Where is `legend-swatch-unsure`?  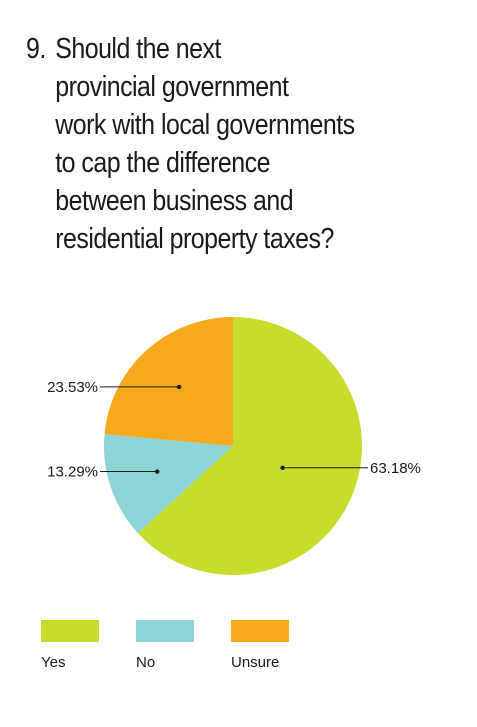 legend-swatch-unsure is located at coordinates (260, 631).